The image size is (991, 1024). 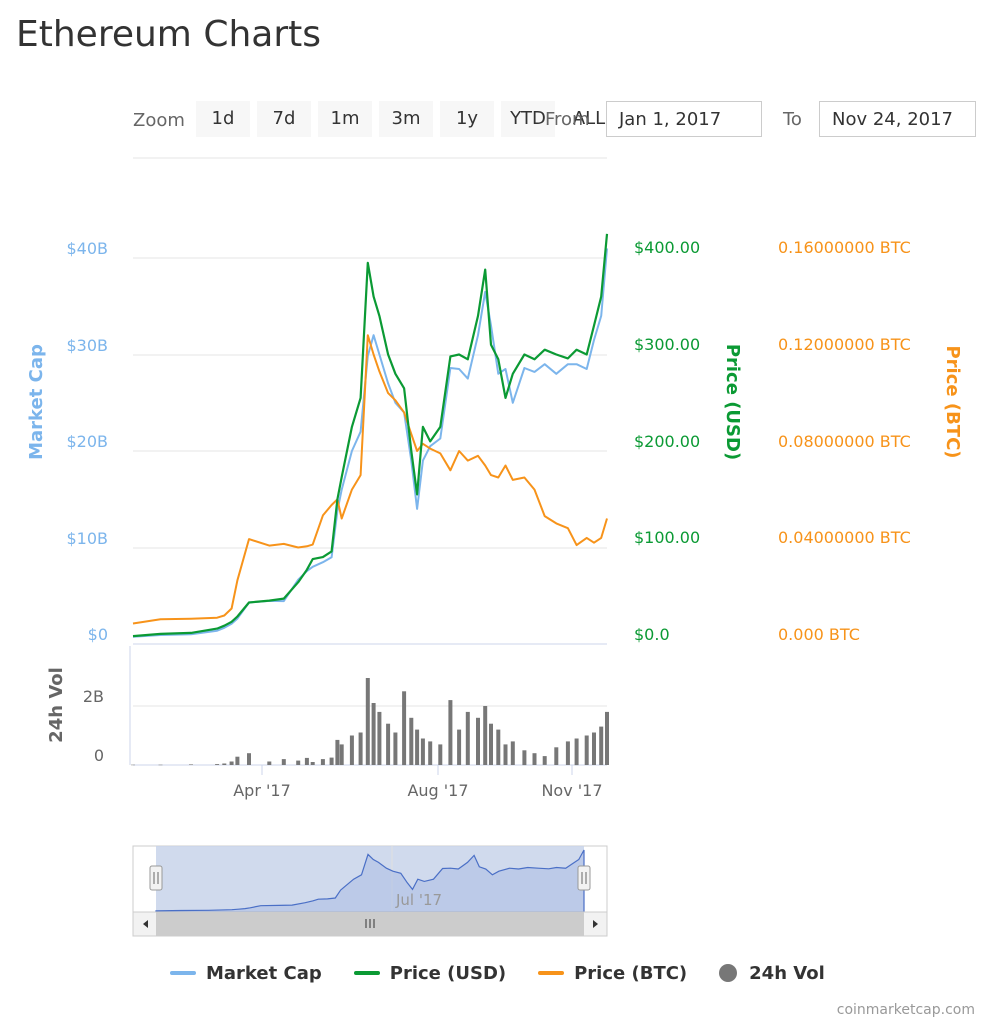 What do you see at coordinates (93, 696) in the screenshot?
I see `vol-tick: 2B` at bounding box center [93, 696].